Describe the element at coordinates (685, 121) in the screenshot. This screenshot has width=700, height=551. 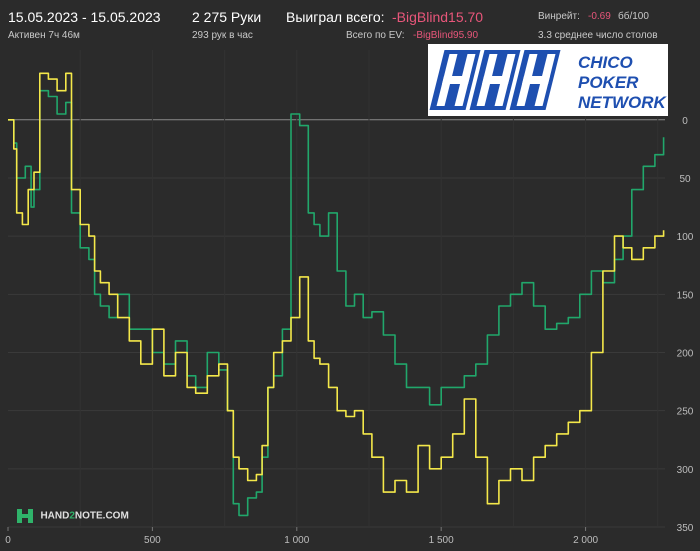
I see `y-tick-label: 0` at that location.